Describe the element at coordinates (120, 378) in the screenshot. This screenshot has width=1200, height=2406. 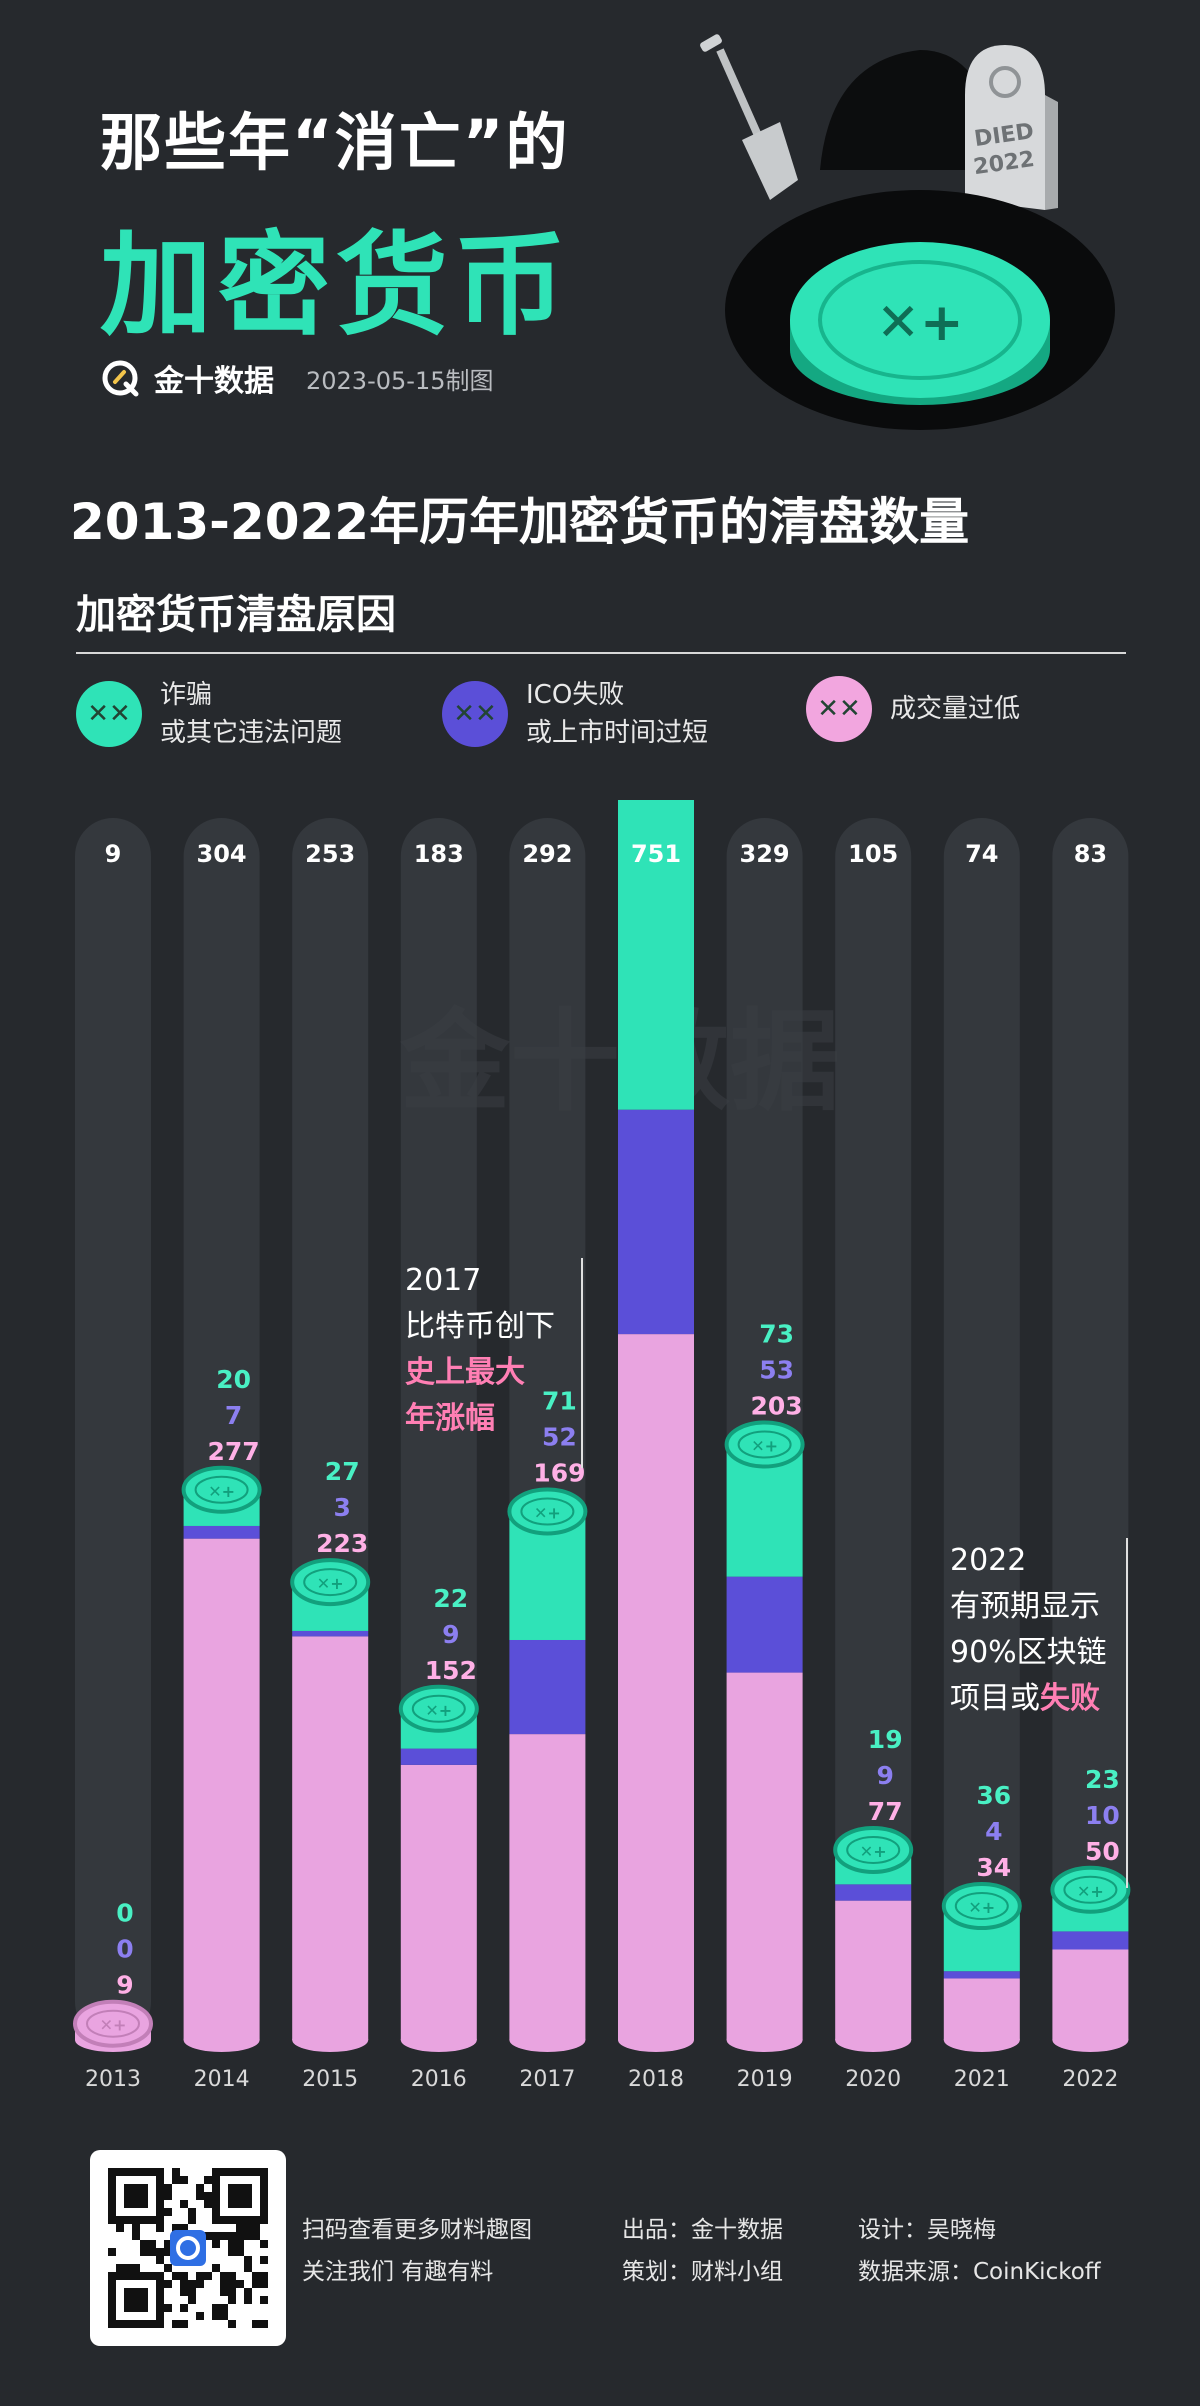
I see `brand-logo-icon` at that location.